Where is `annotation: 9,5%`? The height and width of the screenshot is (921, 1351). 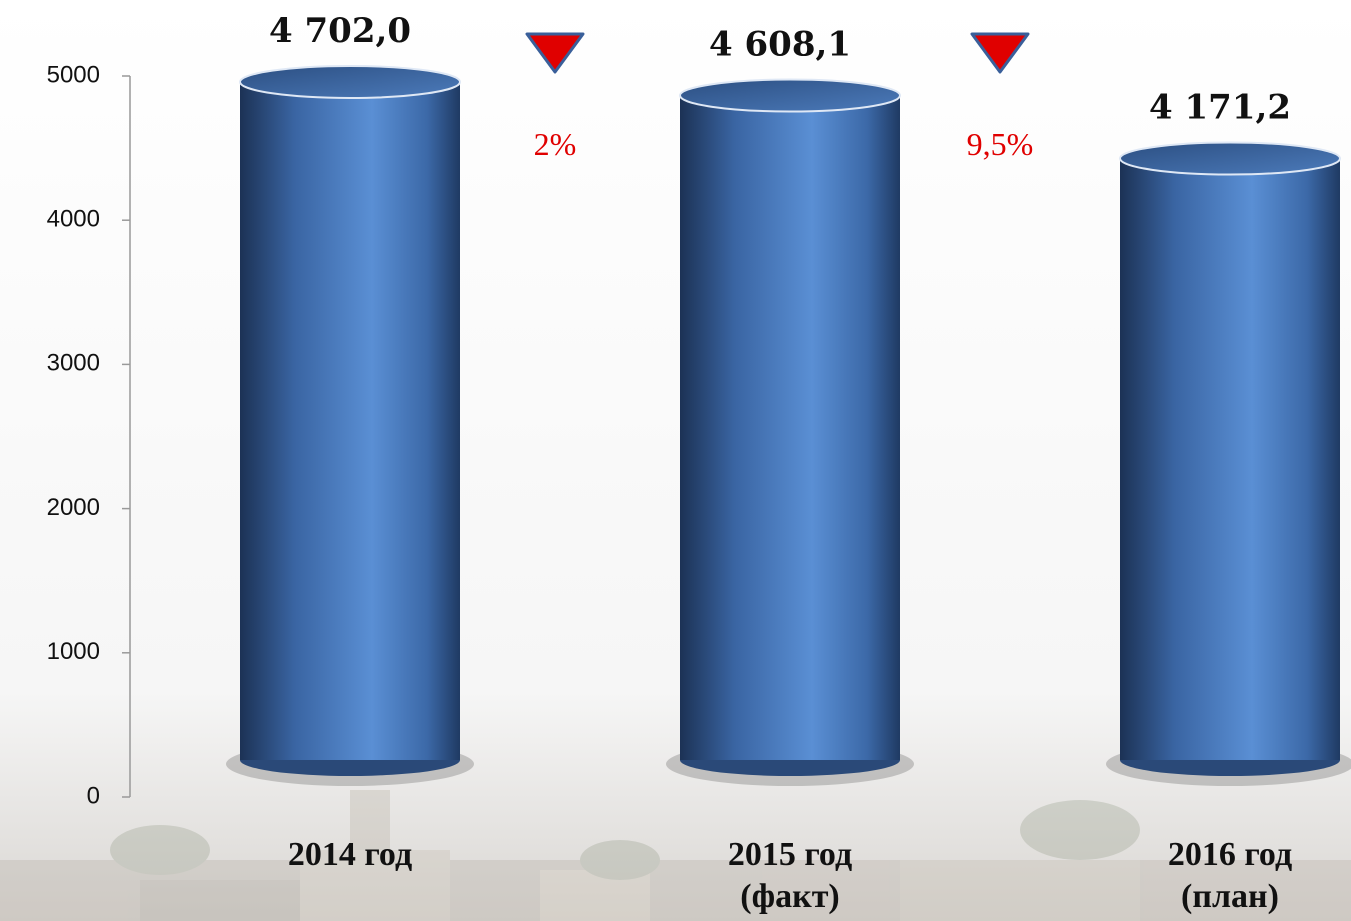
annotation: 9,5% is located at coordinates (1000, 144).